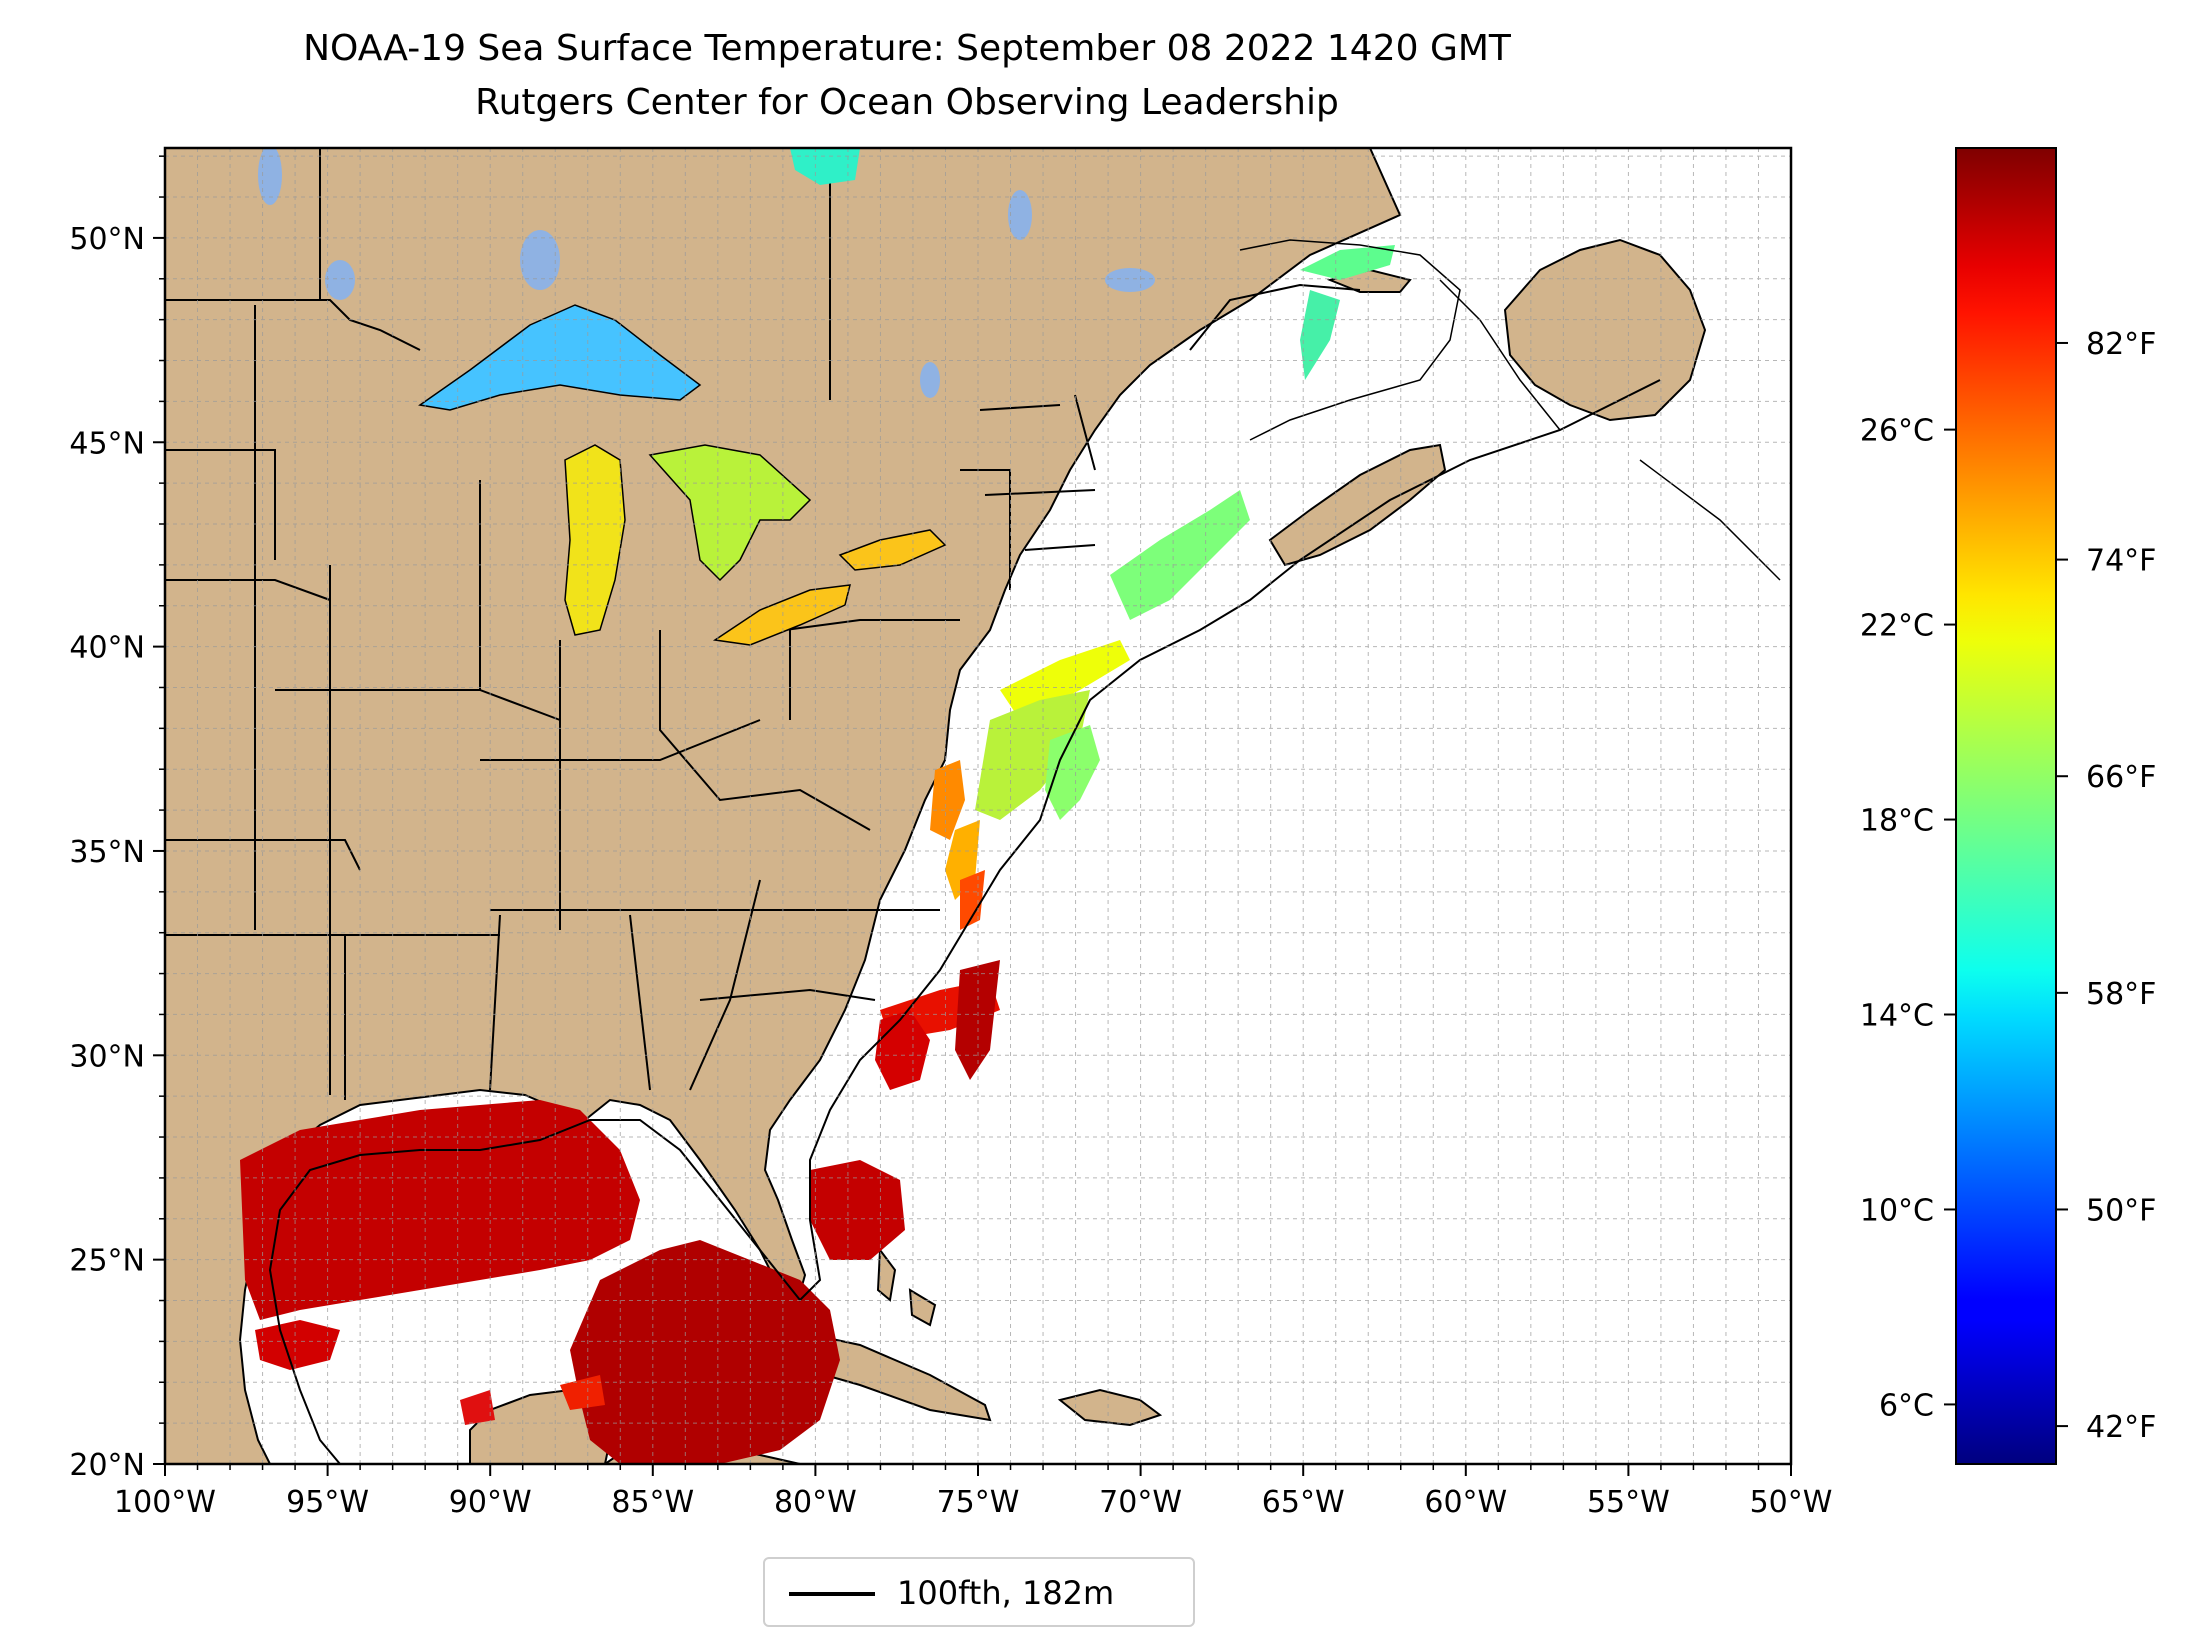 This screenshot has height=1647, width=2201. What do you see at coordinates (1465, 1502) in the screenshot?
I see `lon-tick-label: 60°W` at bounding box center [1465, 1502].